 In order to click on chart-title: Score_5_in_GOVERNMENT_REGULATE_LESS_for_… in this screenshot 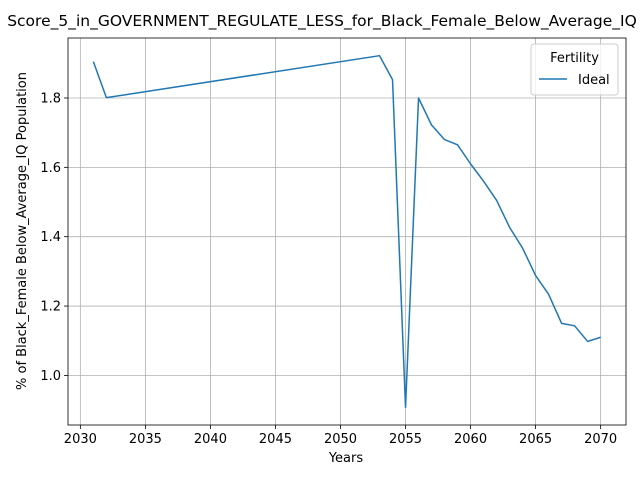, I will do `click(322, 21)`.